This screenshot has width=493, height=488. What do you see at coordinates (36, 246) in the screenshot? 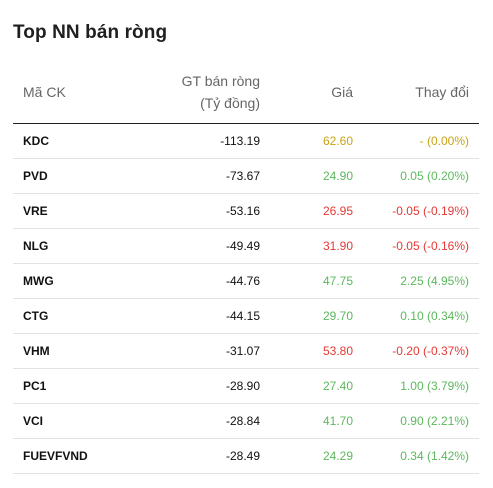
I see `stock-symbol: NLG` at bounding box center [36, 246].